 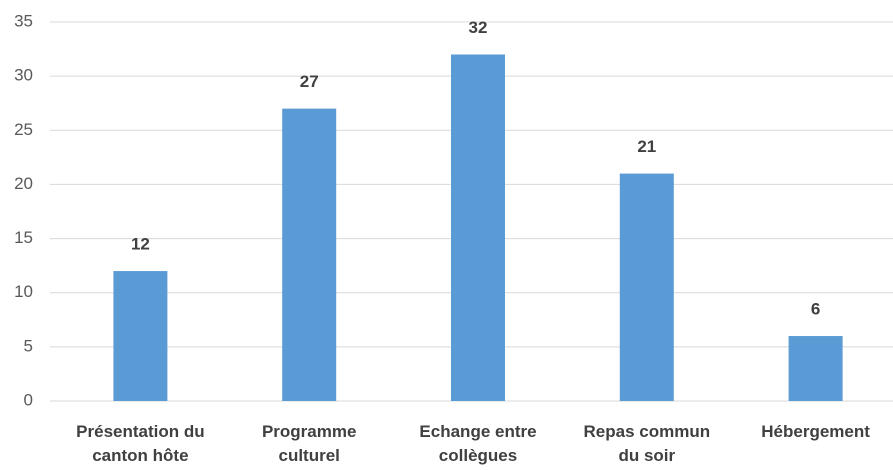 I want to click on x-tick-label: Hébergement, so click(x=815, y=431).